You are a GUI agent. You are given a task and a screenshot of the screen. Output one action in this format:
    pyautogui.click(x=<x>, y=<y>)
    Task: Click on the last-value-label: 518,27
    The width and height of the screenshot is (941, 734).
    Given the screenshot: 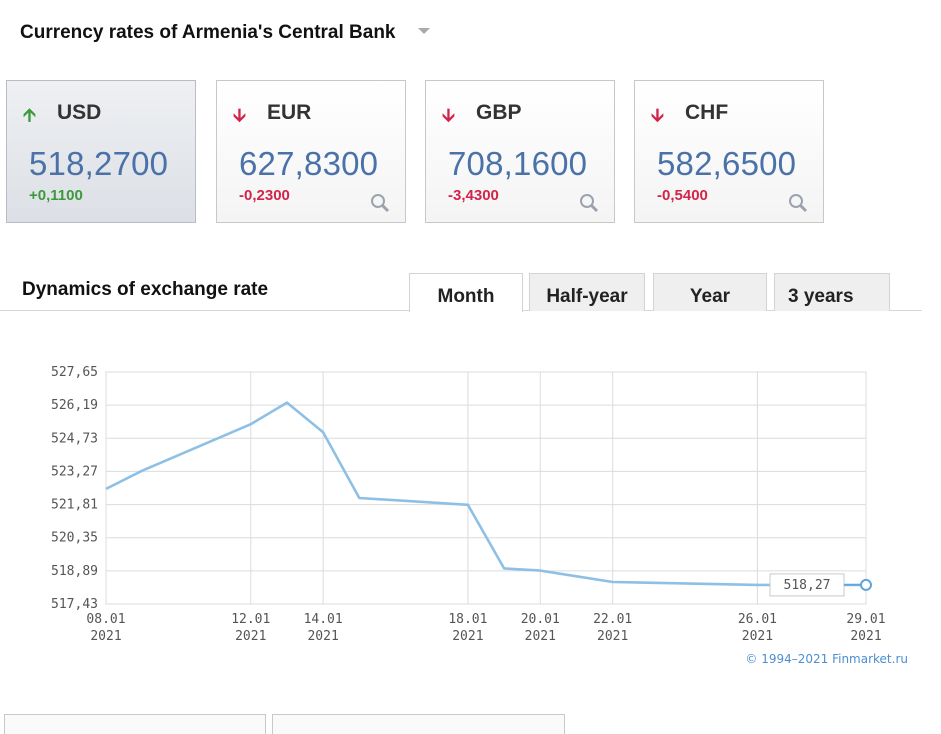 What is the action you would take?
    pyautogui.click(x=807, y=585)
    